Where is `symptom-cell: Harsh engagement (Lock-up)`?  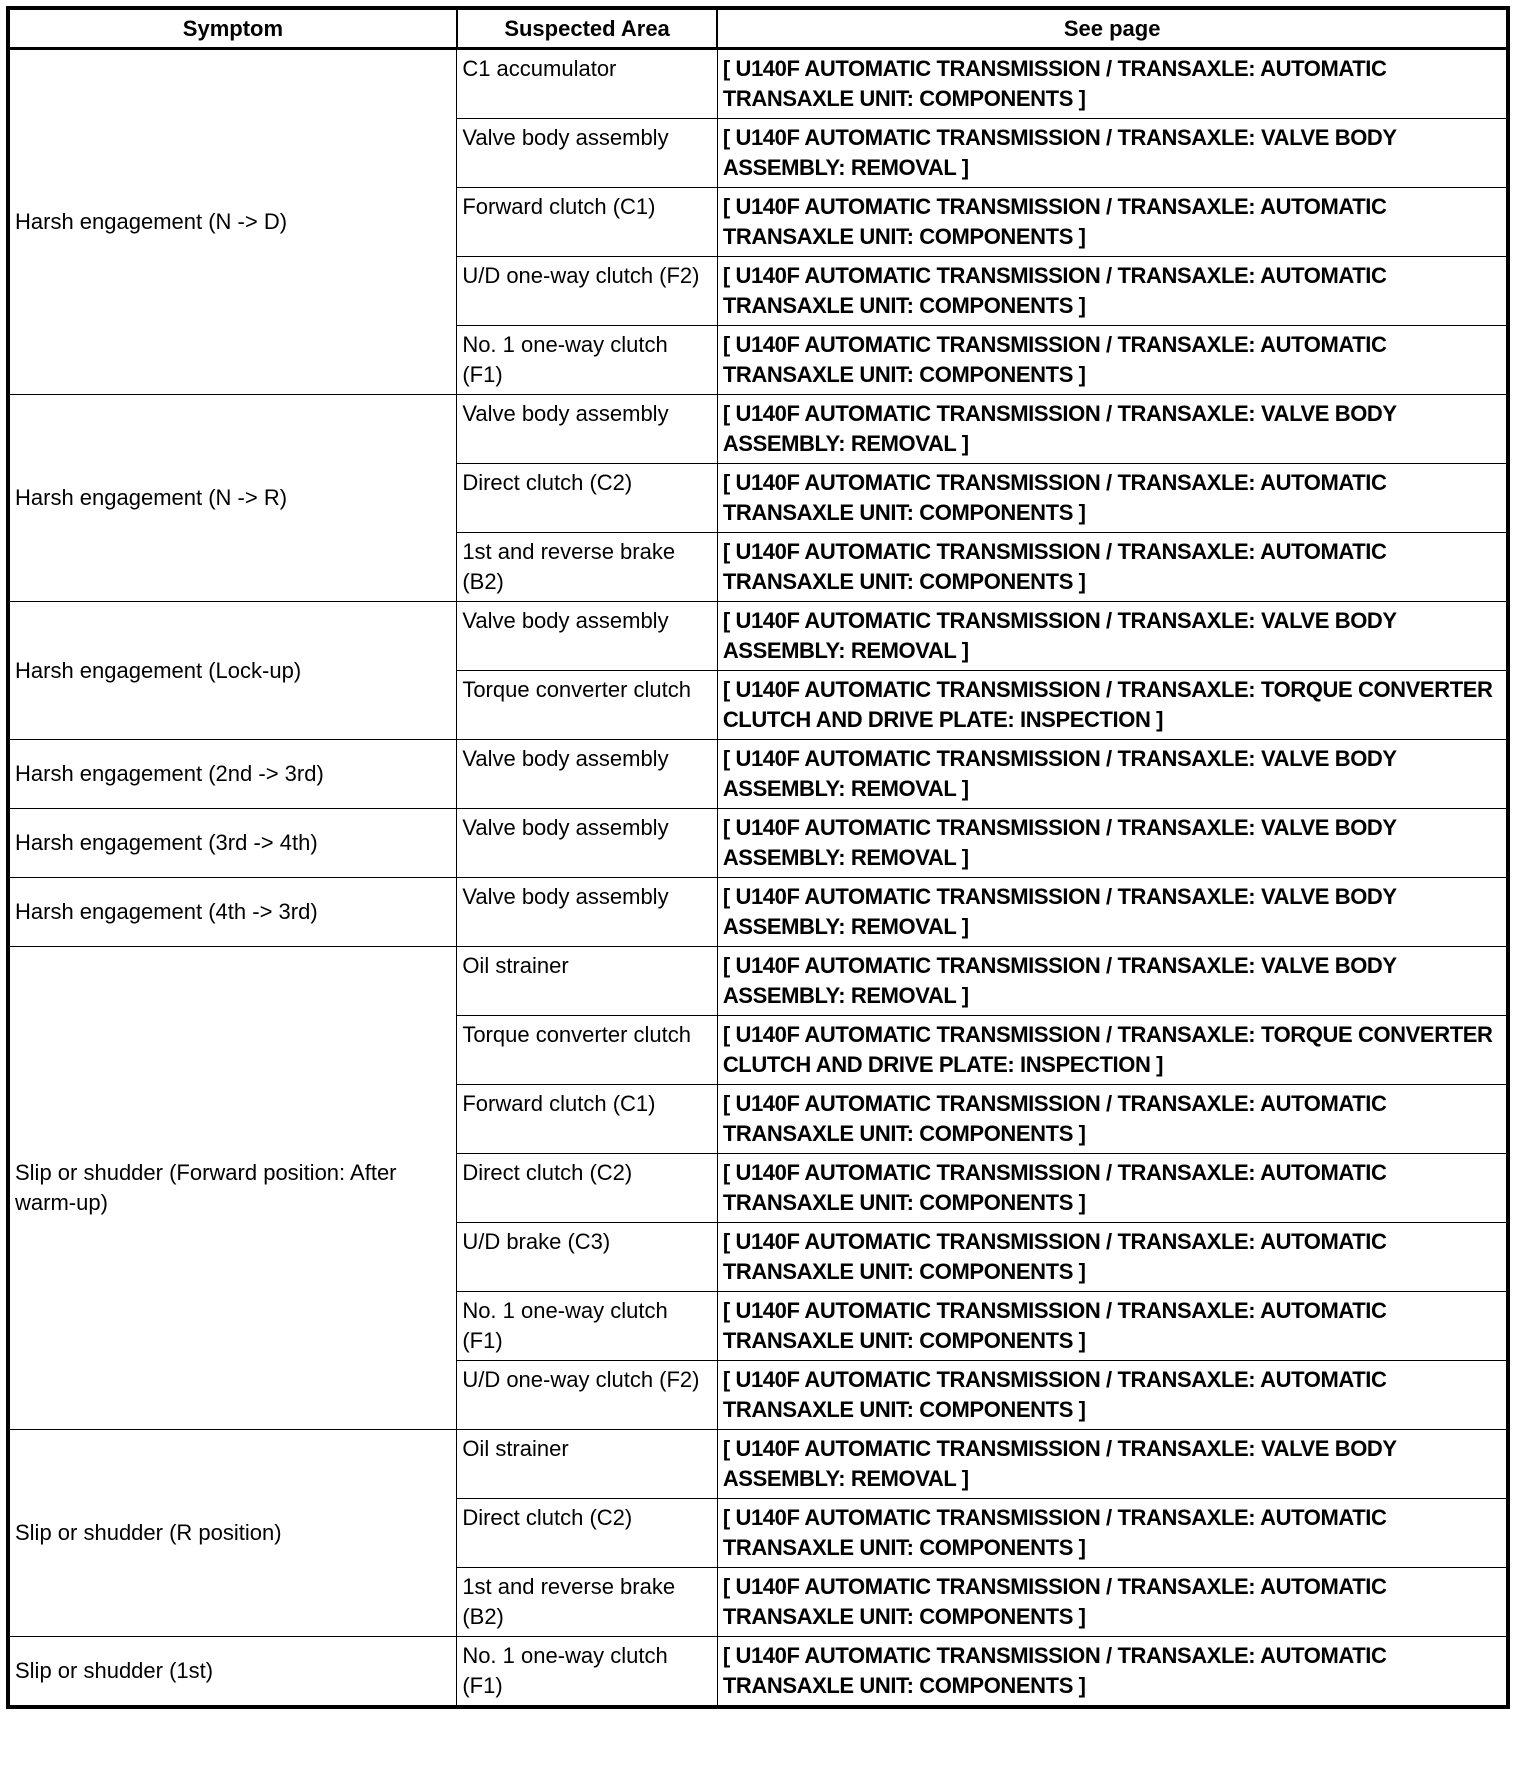 symptom-cell: Harsh engagement (Lock-up) is located at coordinates (232, 670).